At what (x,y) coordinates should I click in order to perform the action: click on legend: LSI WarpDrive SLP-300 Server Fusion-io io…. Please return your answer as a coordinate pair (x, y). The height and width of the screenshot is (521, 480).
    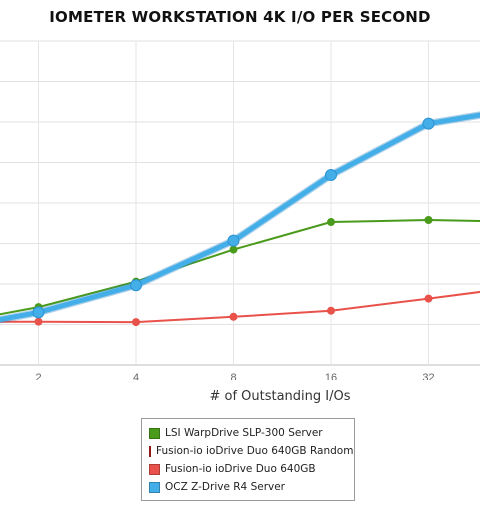
    Looking at the image, I should click on (248, 459).